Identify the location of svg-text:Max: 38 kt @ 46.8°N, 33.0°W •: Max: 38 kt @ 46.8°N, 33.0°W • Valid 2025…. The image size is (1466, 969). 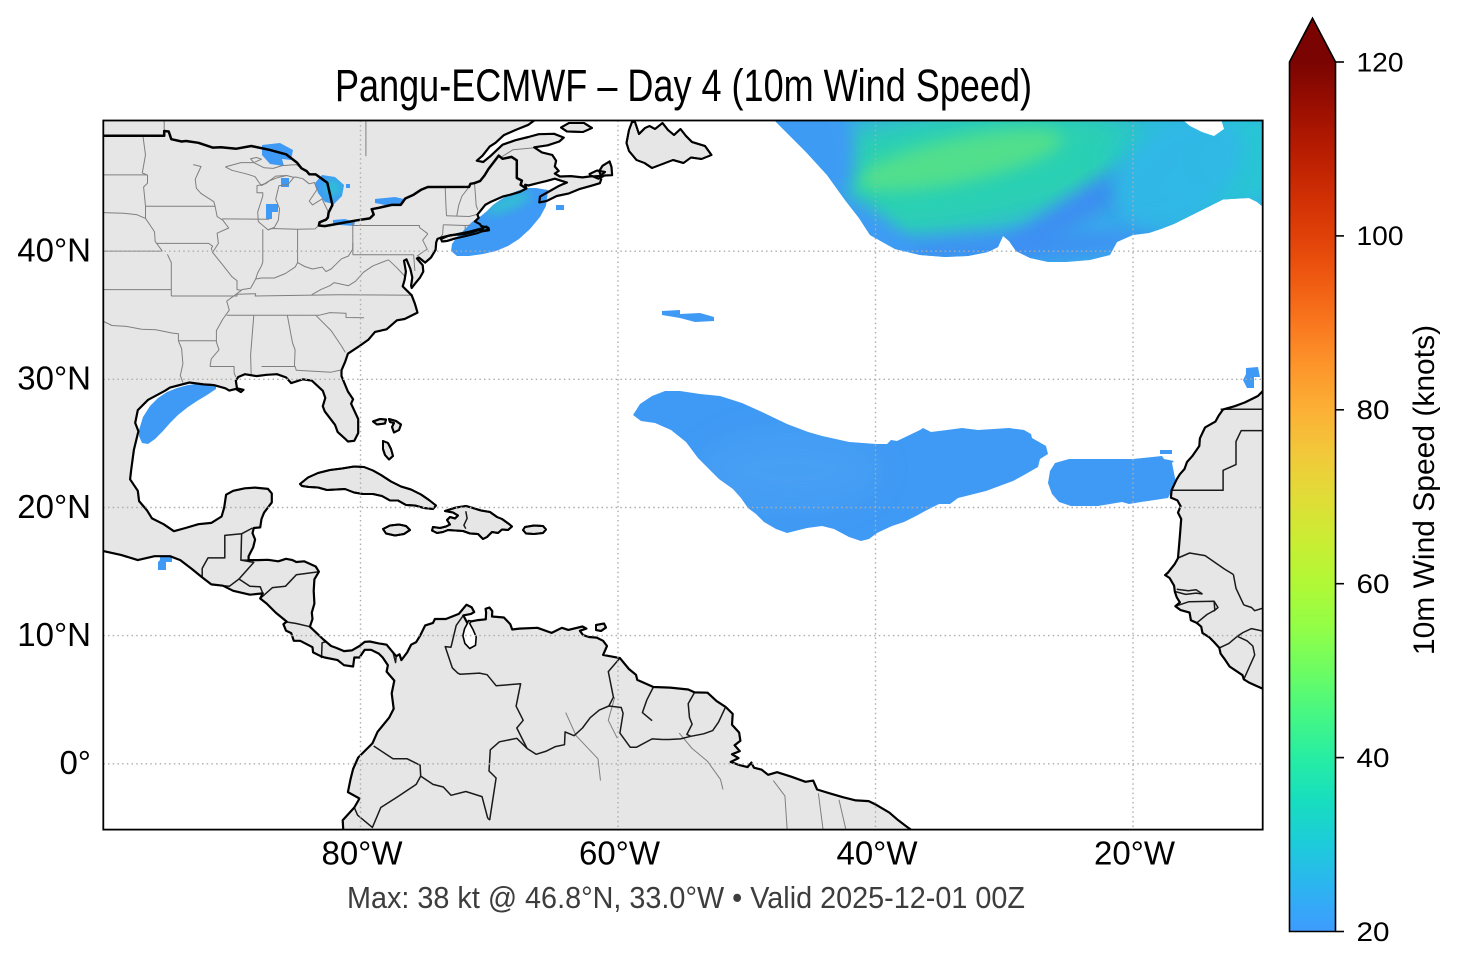
(686, 897).